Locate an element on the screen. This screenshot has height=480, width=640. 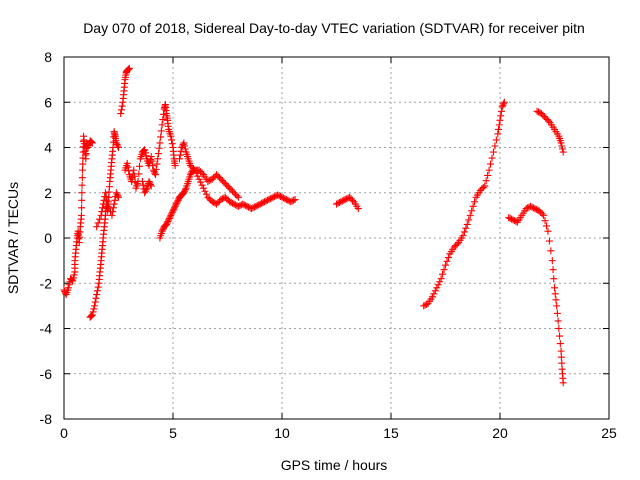
x-axis-label: GPS time / hours is located at coordinates (334, 465).